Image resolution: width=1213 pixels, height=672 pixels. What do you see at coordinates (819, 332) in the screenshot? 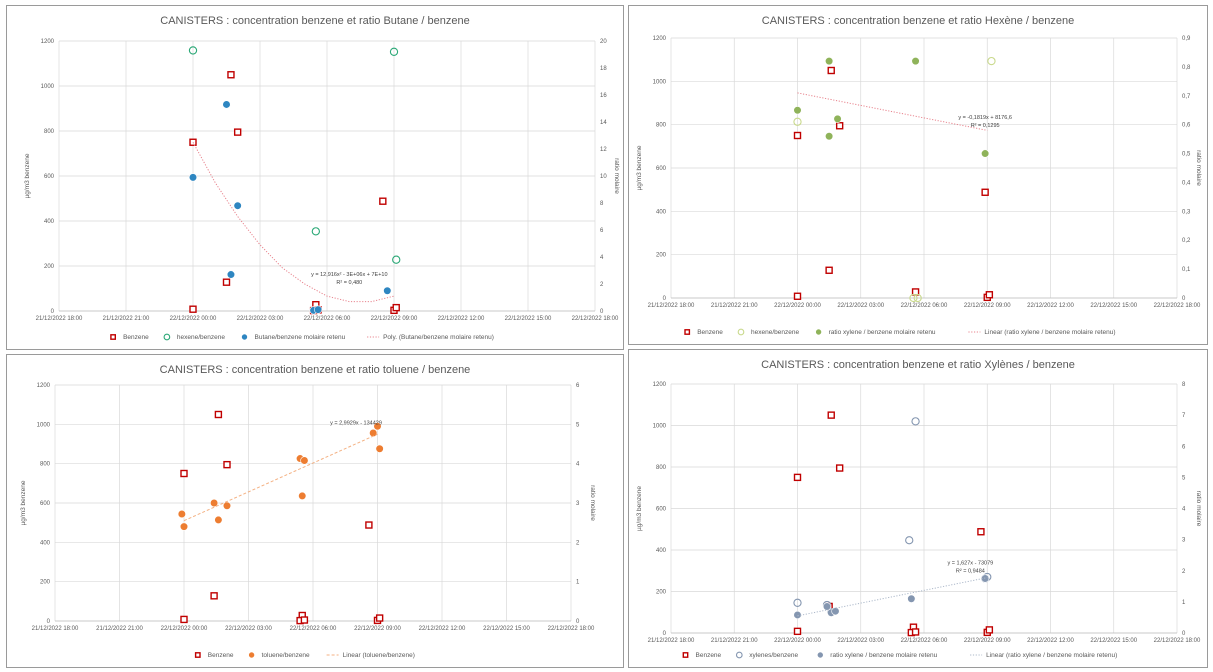
I see `legend-swatch` at bounding box center [819, 332].